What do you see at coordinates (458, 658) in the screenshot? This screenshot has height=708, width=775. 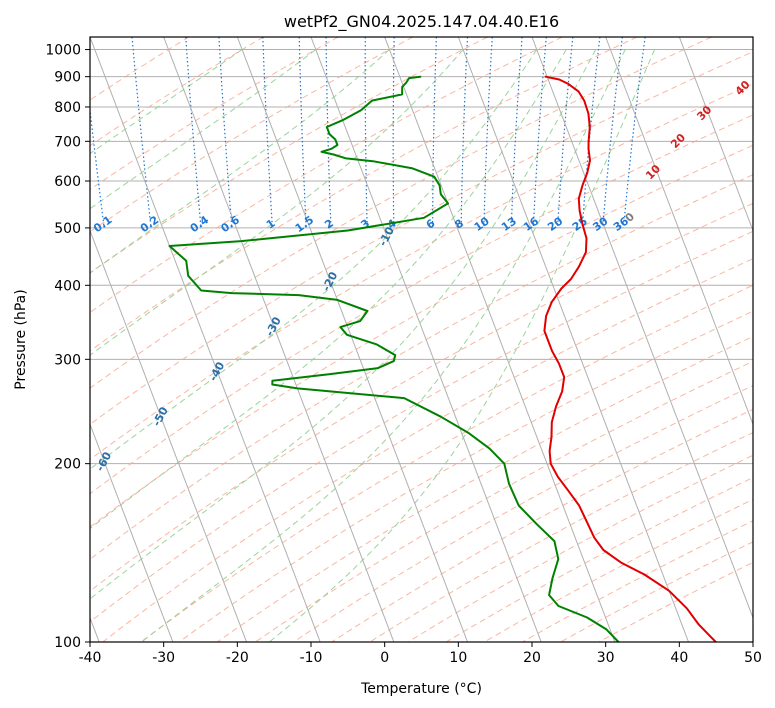 I see `x-tick-label: 10` at bounding box center [458, 658].